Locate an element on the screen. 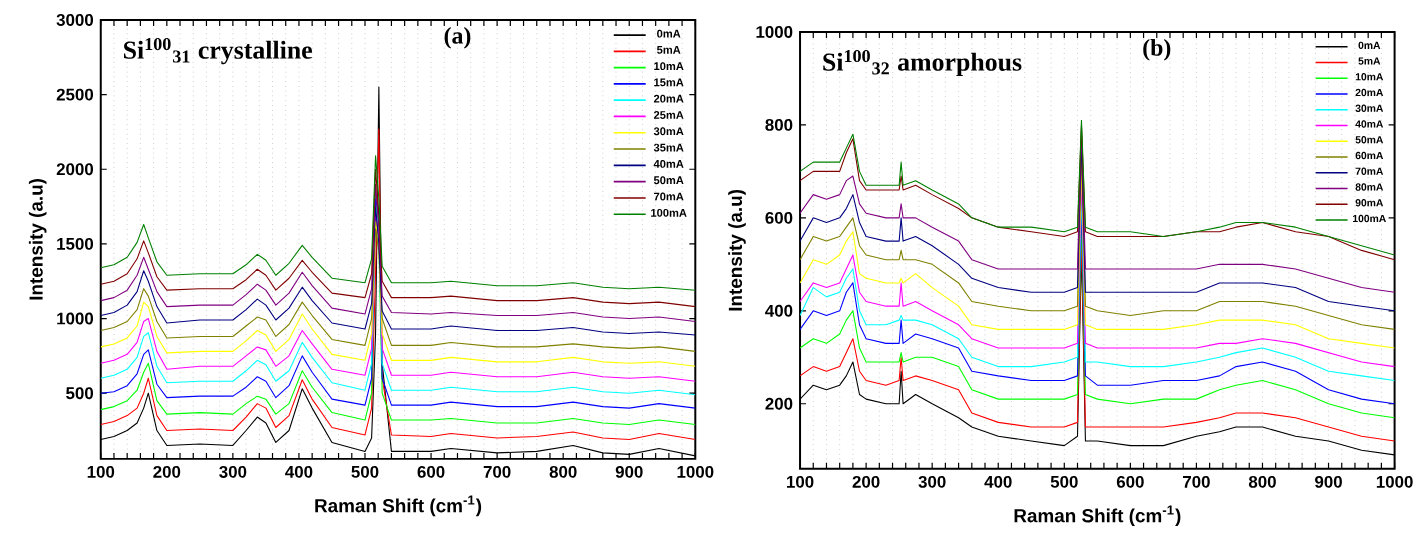 This screenshot has width=1420, height=548. y-tick-label: 800 is located at coordinates (779, 125).